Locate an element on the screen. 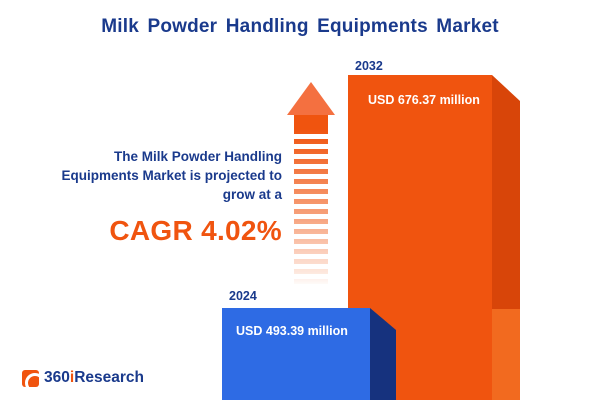  logo-text-360: 360 is located at coordinates (57, 377).